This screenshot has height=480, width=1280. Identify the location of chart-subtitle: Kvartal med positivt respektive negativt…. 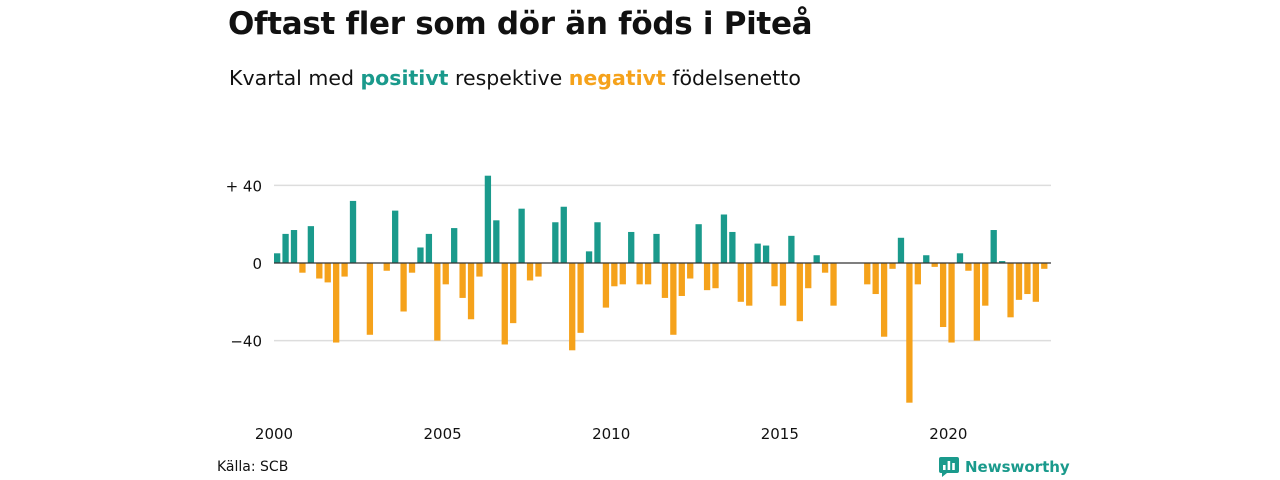
(515, 78).